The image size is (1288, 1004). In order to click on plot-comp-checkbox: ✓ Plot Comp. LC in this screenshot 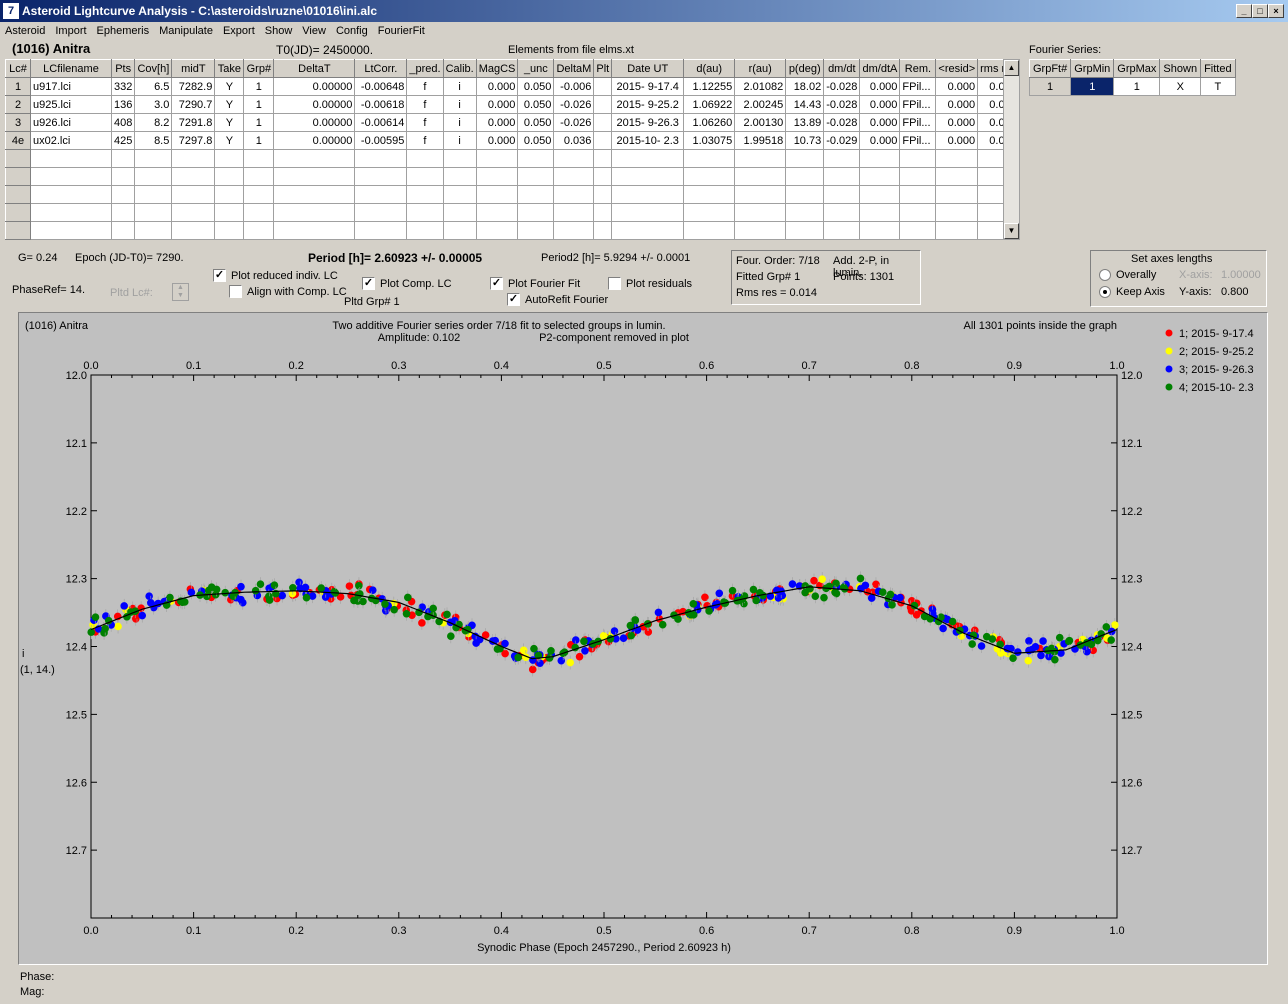, I will do `click(407, 283)`.